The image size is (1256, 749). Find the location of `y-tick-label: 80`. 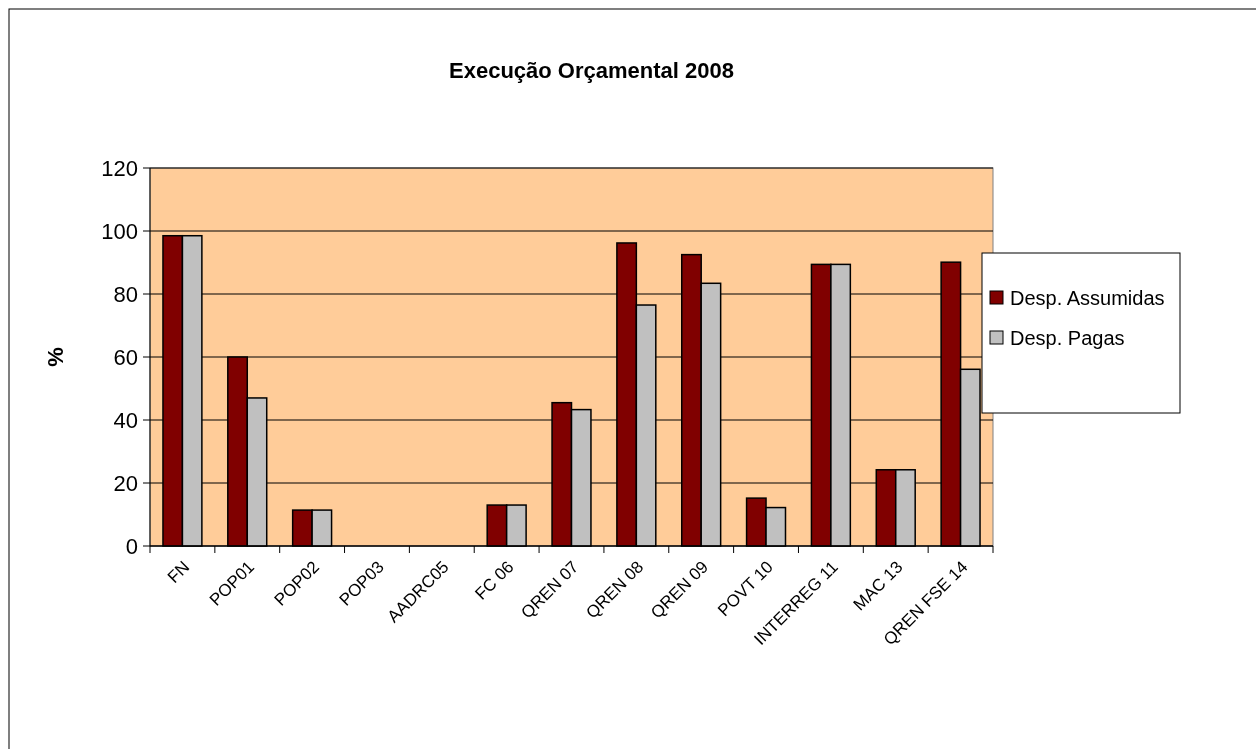

y-tick-label: 80 is located at coordinates (125, 294).